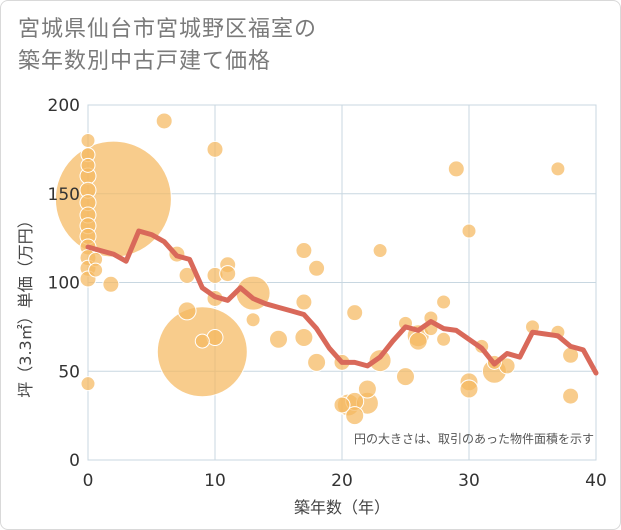 This screenshot has width=621, height=530. I want to click on y-tick-label: 150, so click(64, 195).